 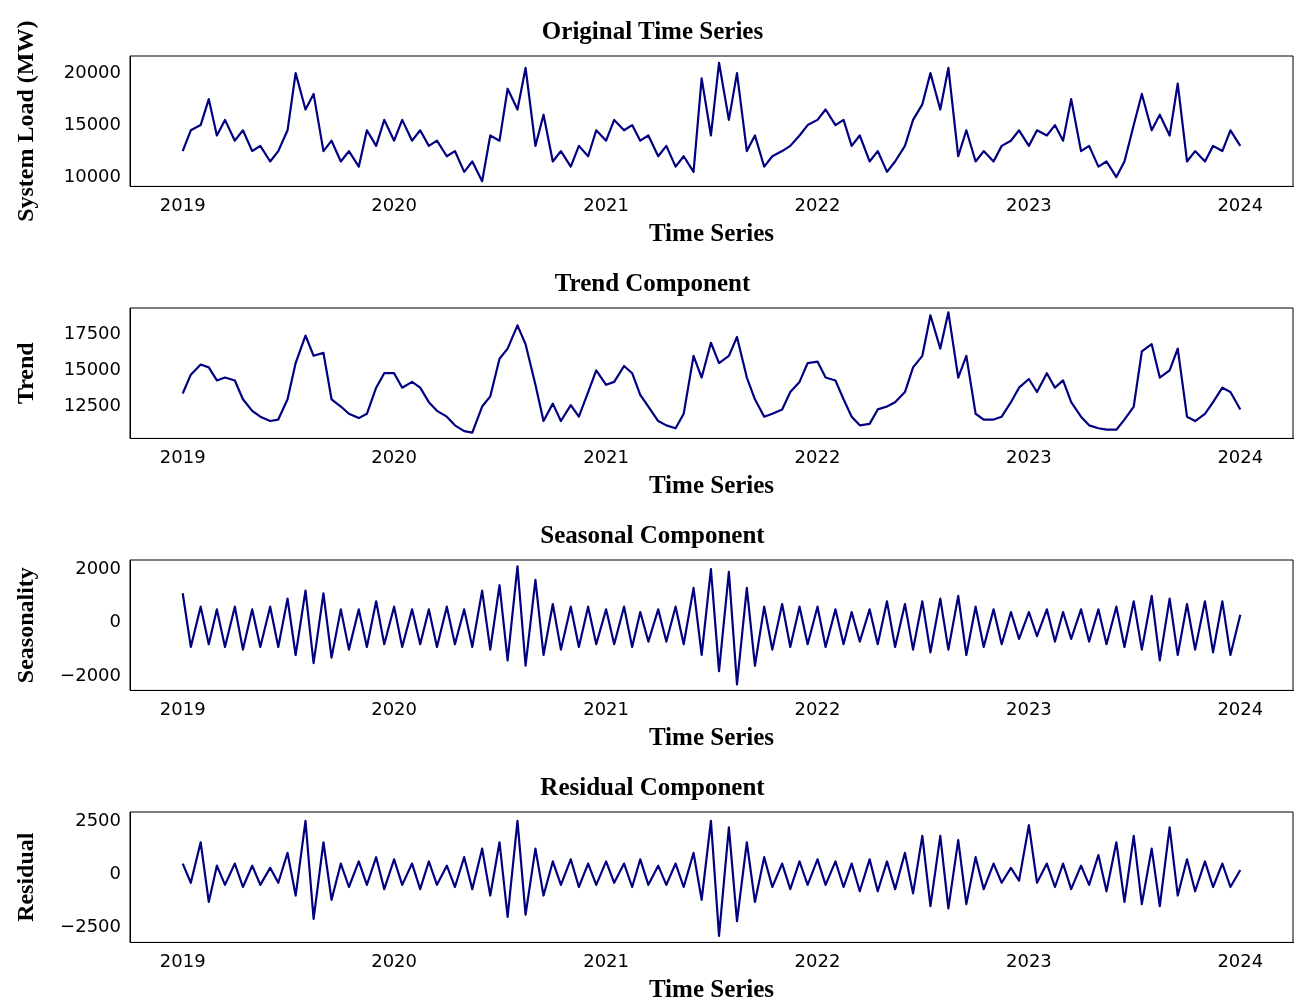 What do you see at coordinates (653, 787) in the screenshot?
I see `chart-title: Residual Component` at bounding box center [653, 787].